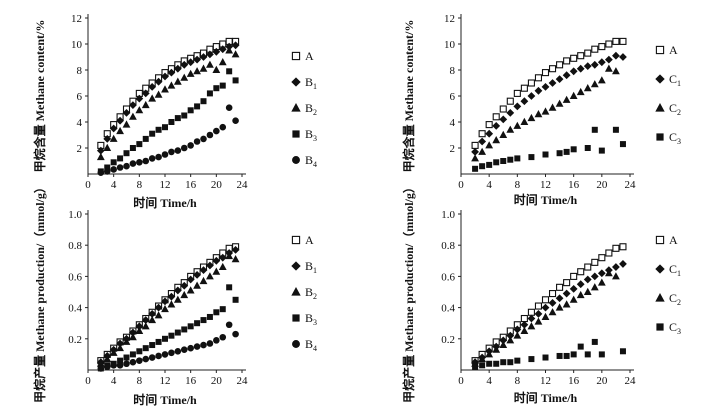 Image resolution: width=710 pixels, height=416 pixels. Describe the element at coordinates (168, 98) in the screenshot. I see `series-B1` at that location.